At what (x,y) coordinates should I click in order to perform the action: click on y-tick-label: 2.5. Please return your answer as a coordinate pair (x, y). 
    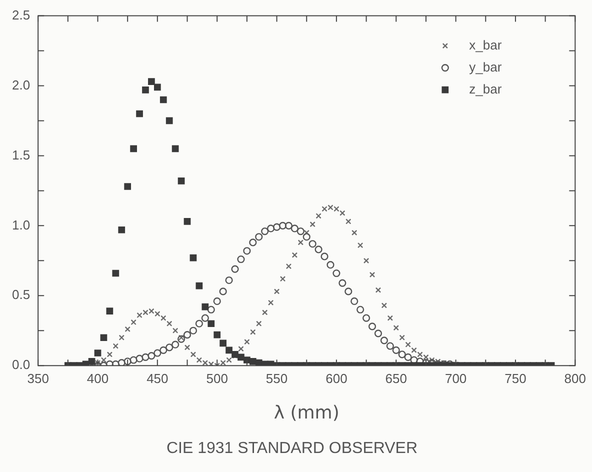
    Looking at the image, I should click on (21, 14).